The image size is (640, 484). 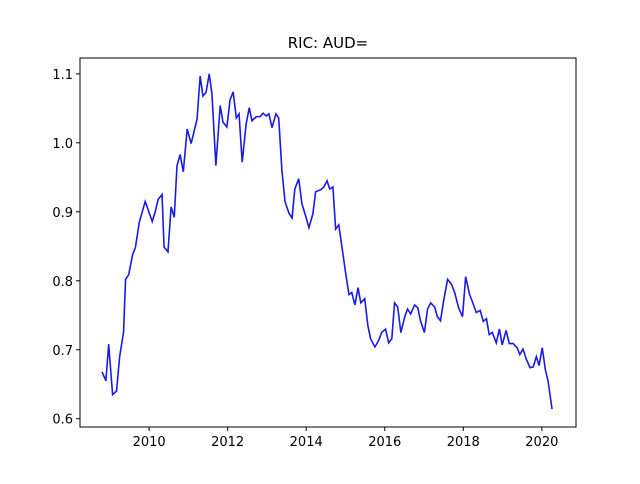 I want to click on y-tick-label: 1.0, so click(x=62, y=144).